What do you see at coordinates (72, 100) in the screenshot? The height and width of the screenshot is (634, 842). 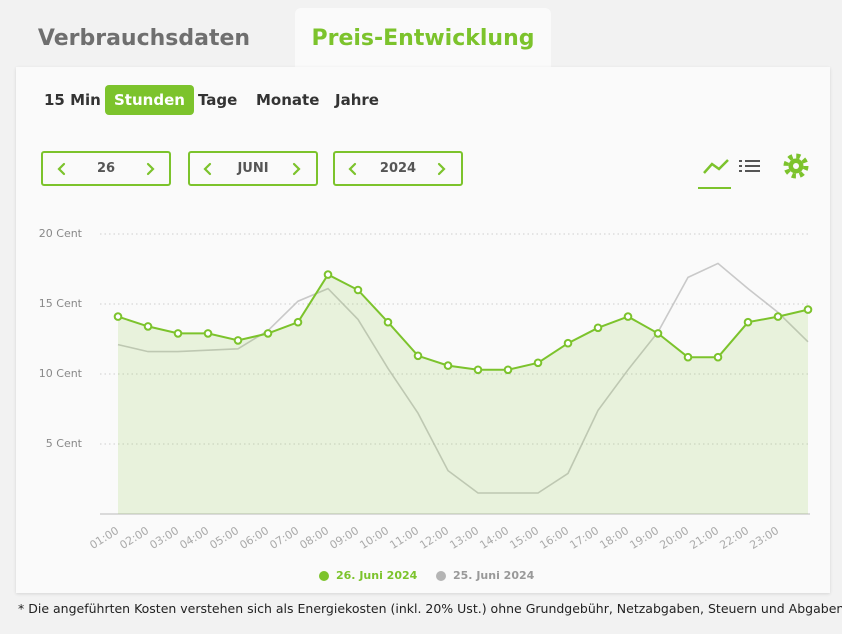 I see `period-button: 15 Min` at bounding box center [72, 100].